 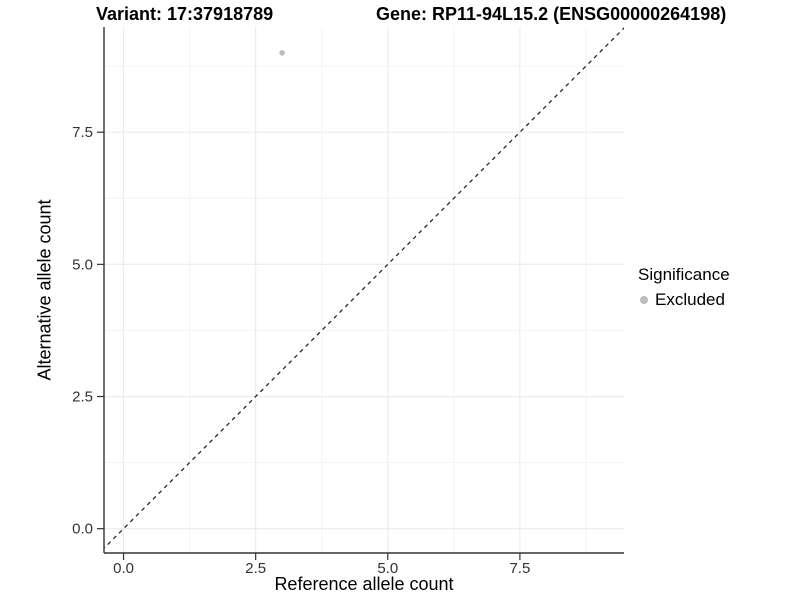 What do you see at coordinates (387, 568) in the screenshot?
I see `x-tick-label: 5.0` at bounding box center [387, 568].